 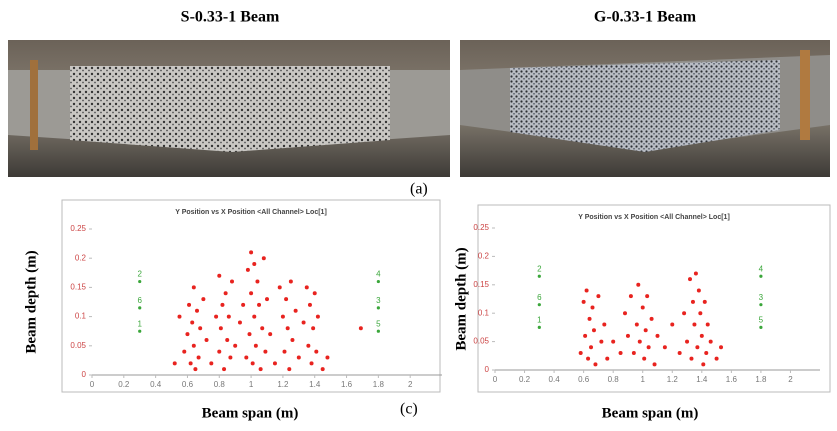 What do you see at coordinates (250, 413) in the screenshot?
I see `x-axis-label: Beam span (m)` at bounding box center [250, 413].